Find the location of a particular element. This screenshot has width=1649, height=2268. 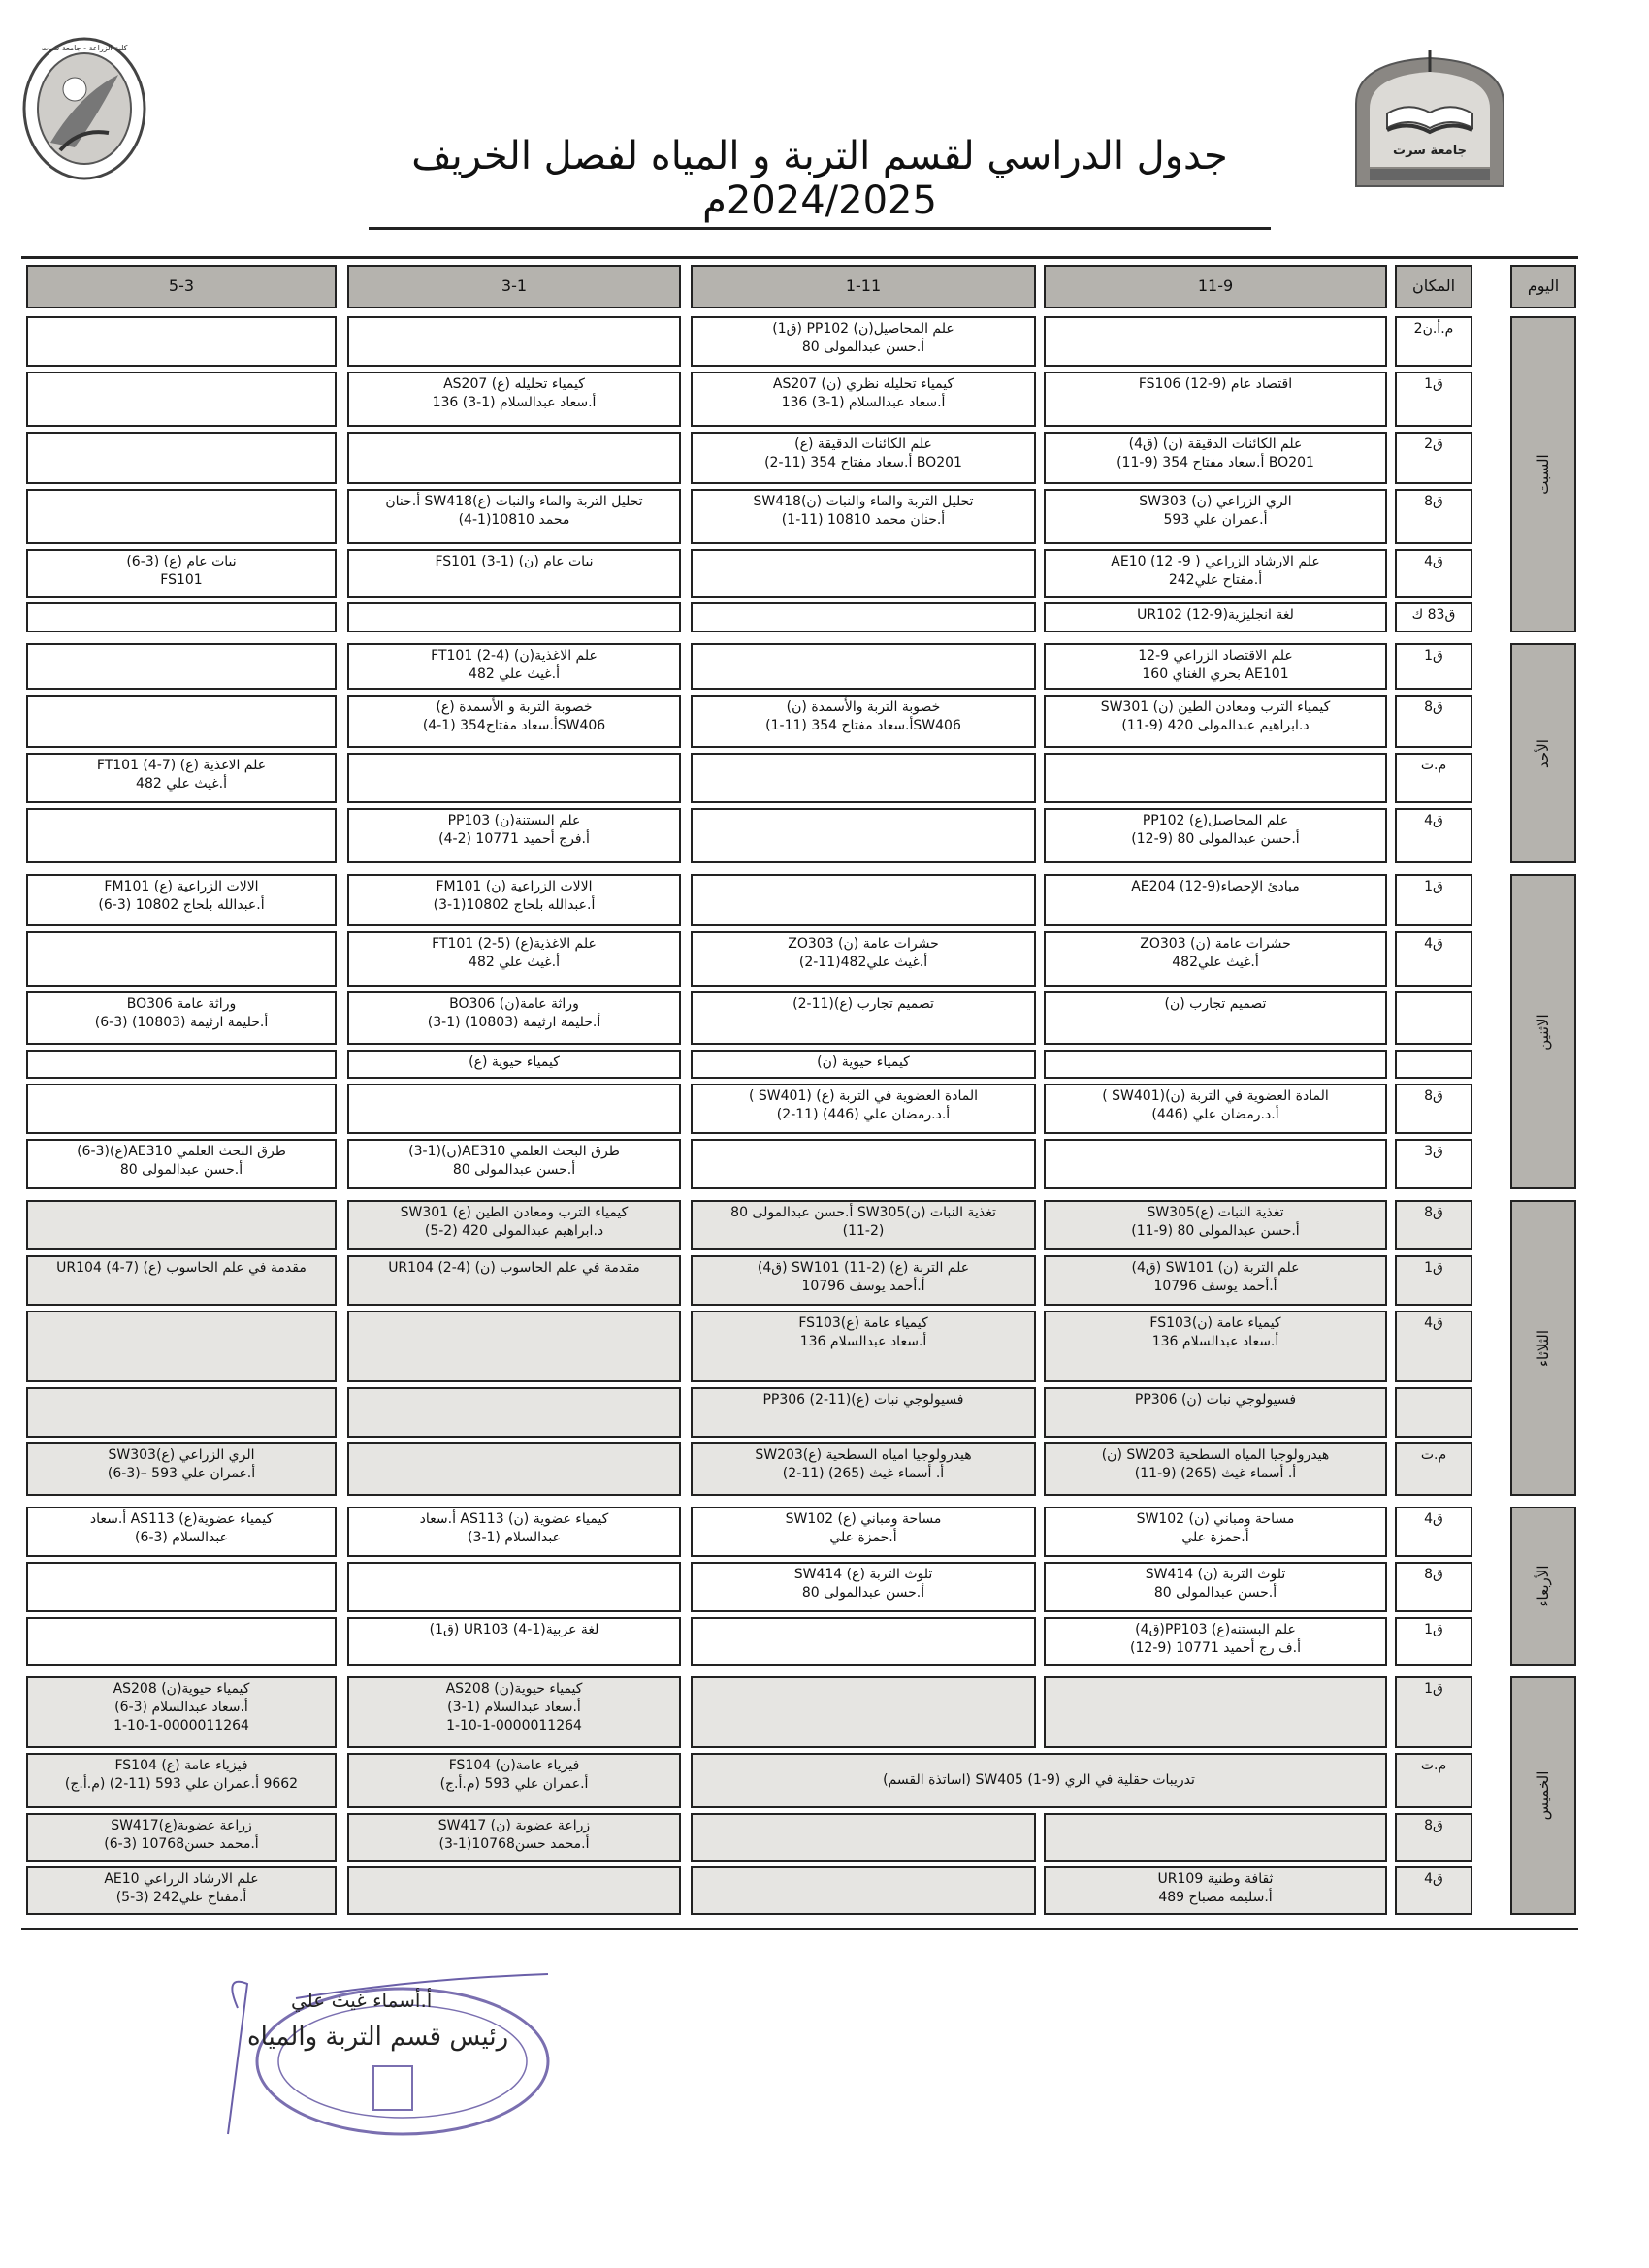

class-line: فسيولوجي نبات (ن) PP306 is located at coordinates (1215, 1400).